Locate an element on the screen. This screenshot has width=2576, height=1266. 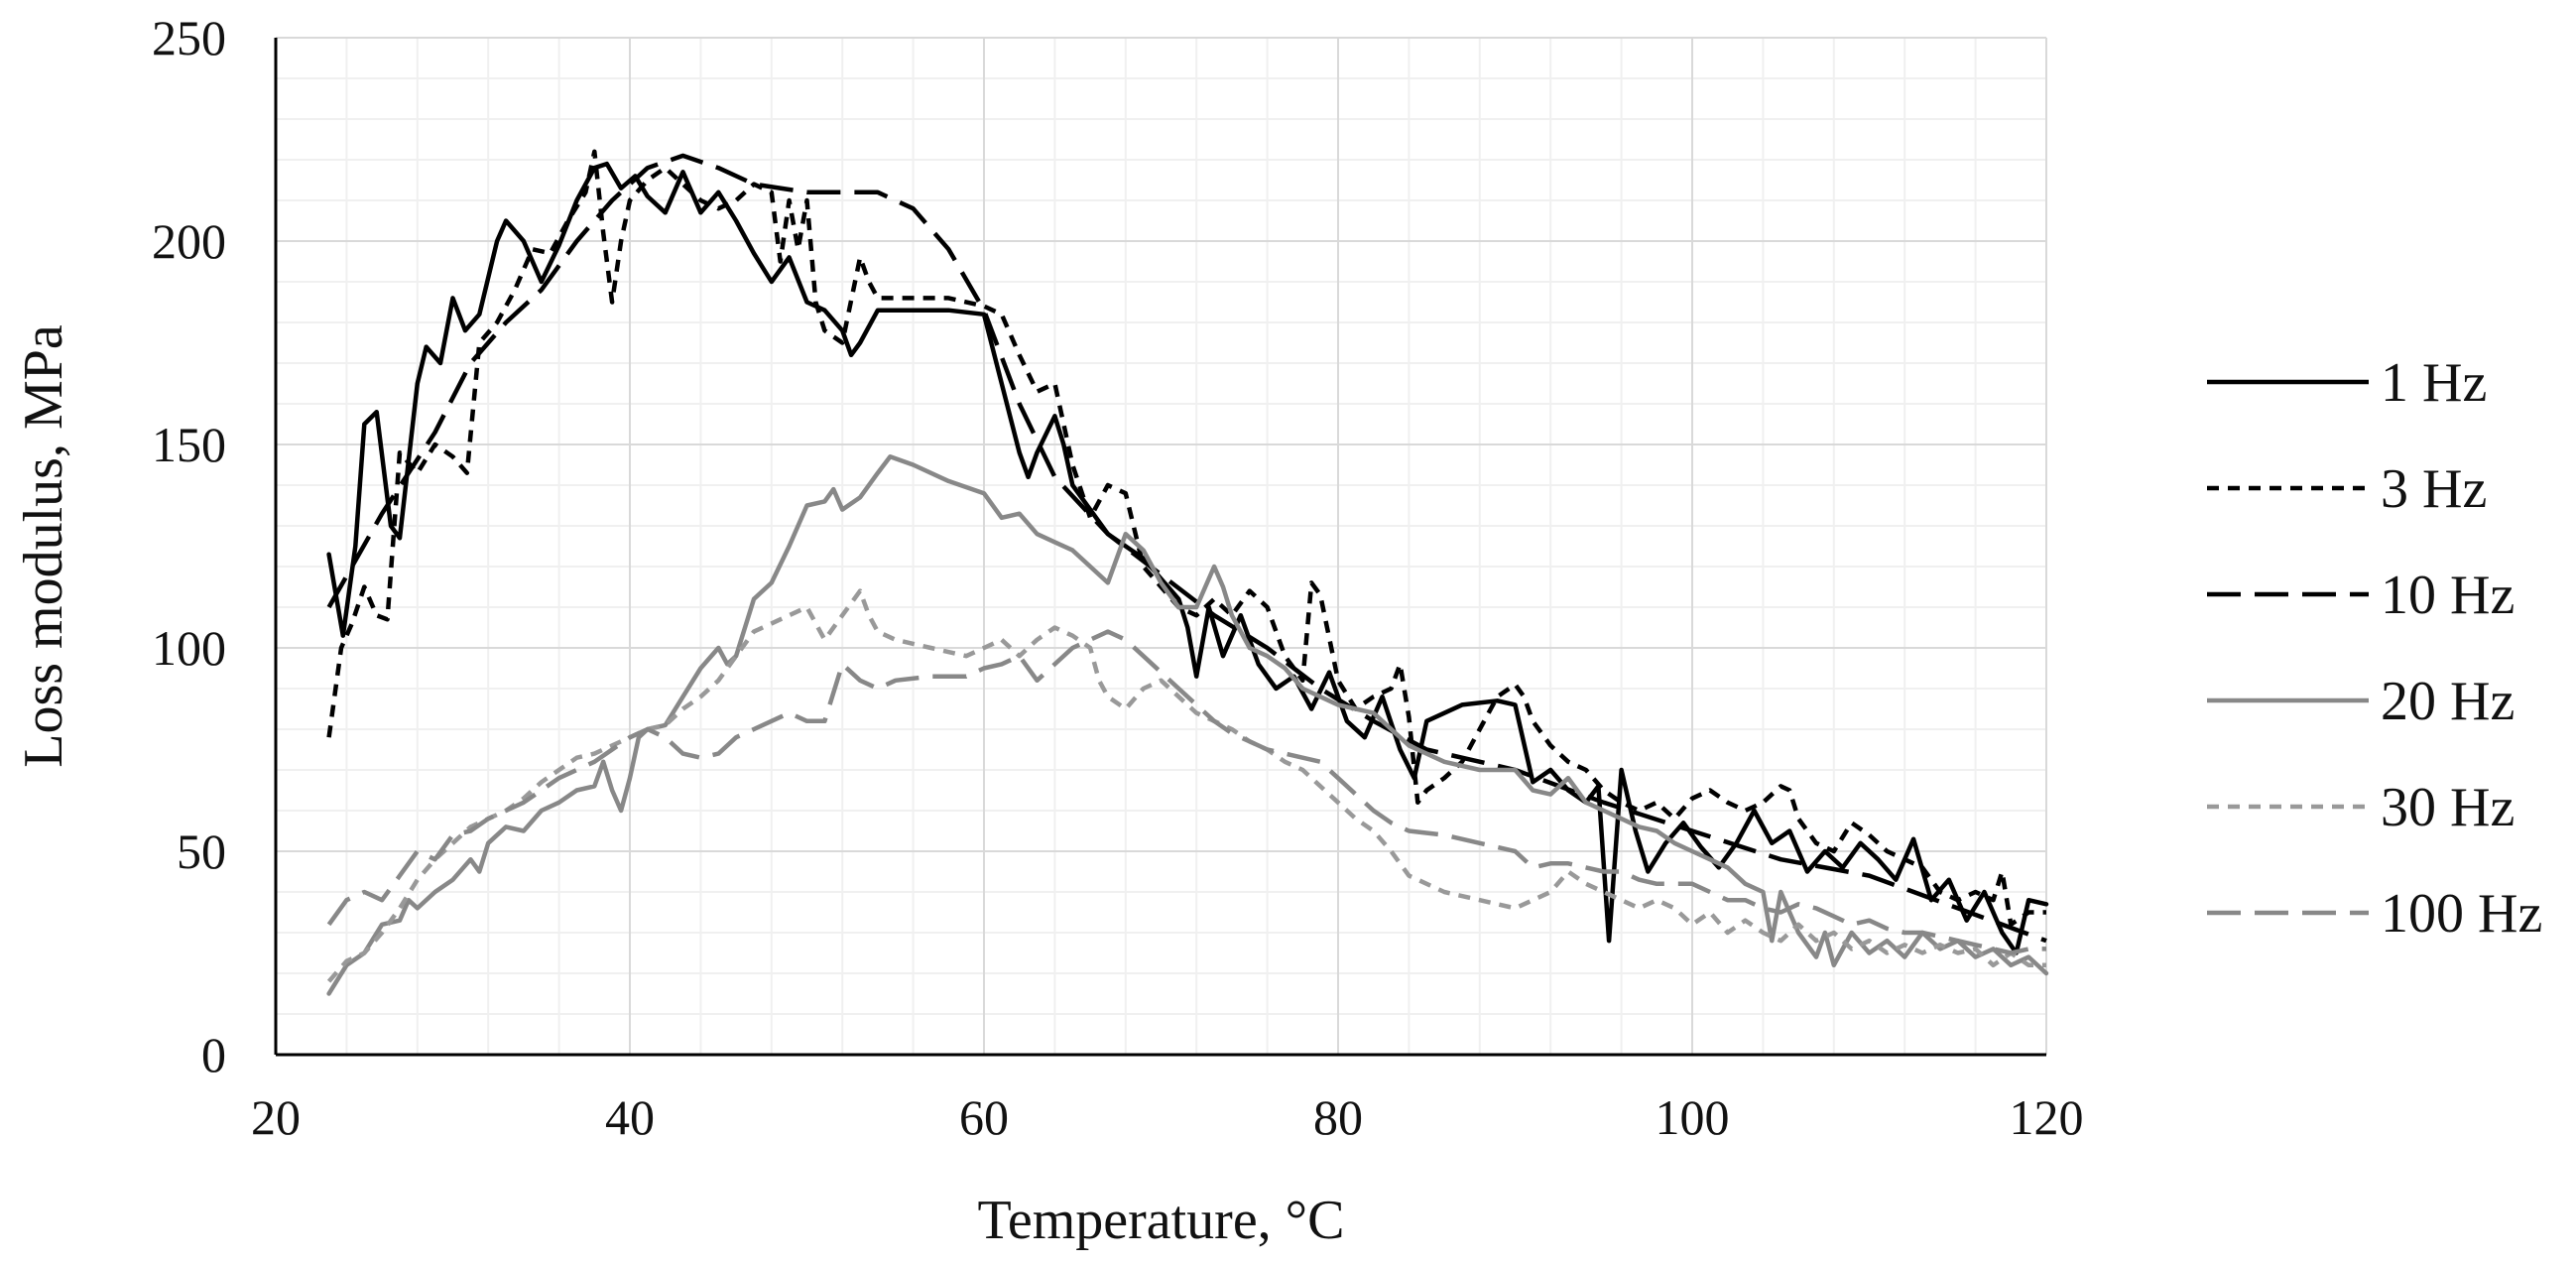
y-tick-label: 250 is located at coordinates (189, 37).